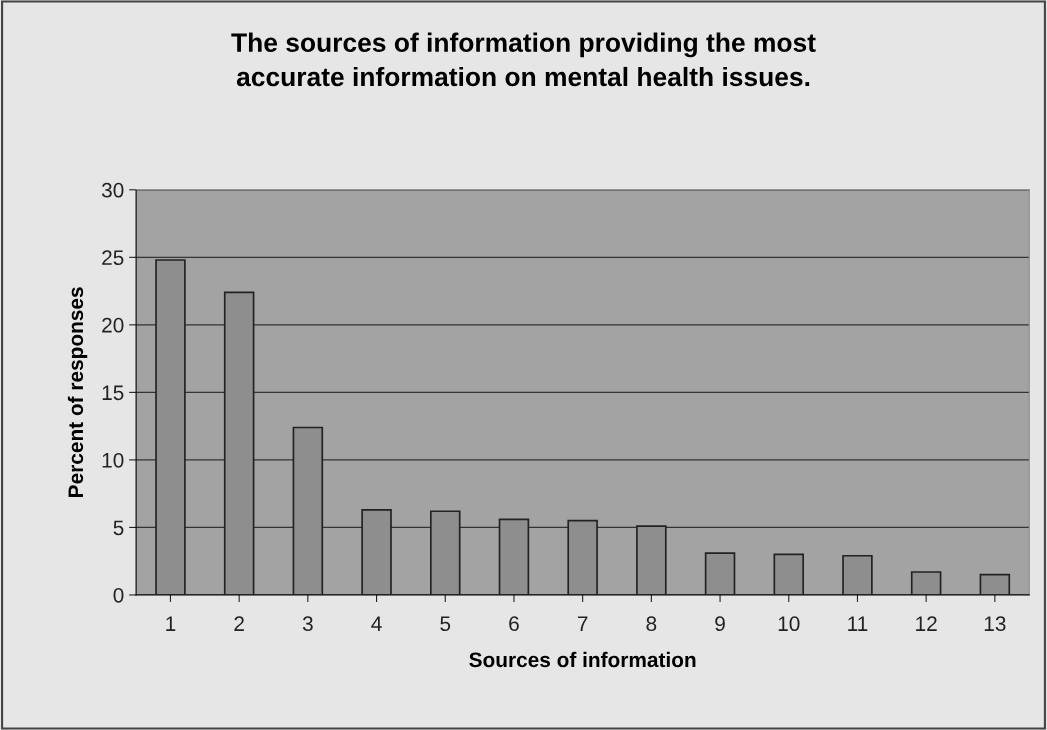  What do you see at coordinates (112, 190) in the screenshot?
I see `y-tick-label: 30` at bounding box center [112, 190].